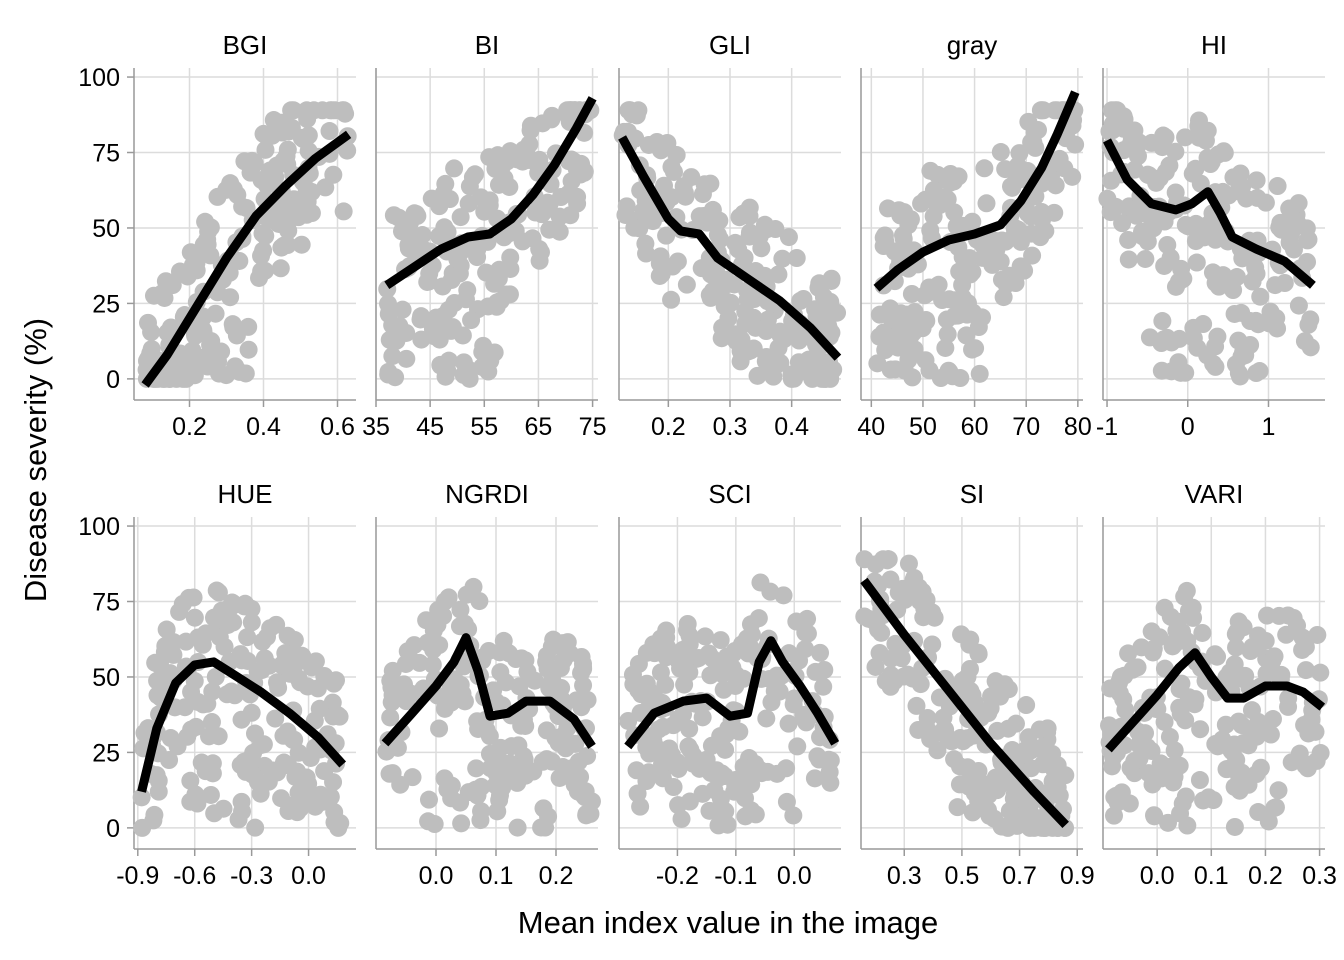 The image size is (1344, 960). What do you see at coordinates (1215, 700) in the screenshot?
I see `smooth-line-vari` at bounding box center [1215, 700].